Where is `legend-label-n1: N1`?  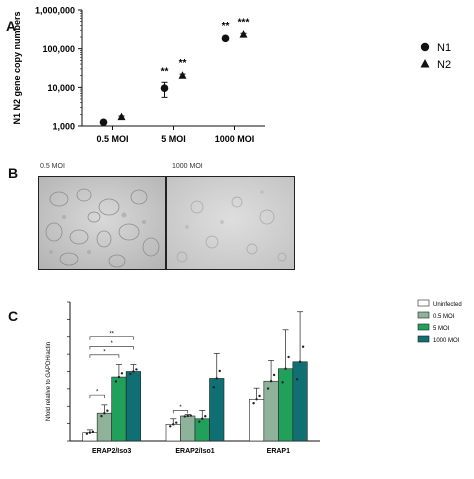 legend-label-n1: N1 is located at coordinates (444, 48).